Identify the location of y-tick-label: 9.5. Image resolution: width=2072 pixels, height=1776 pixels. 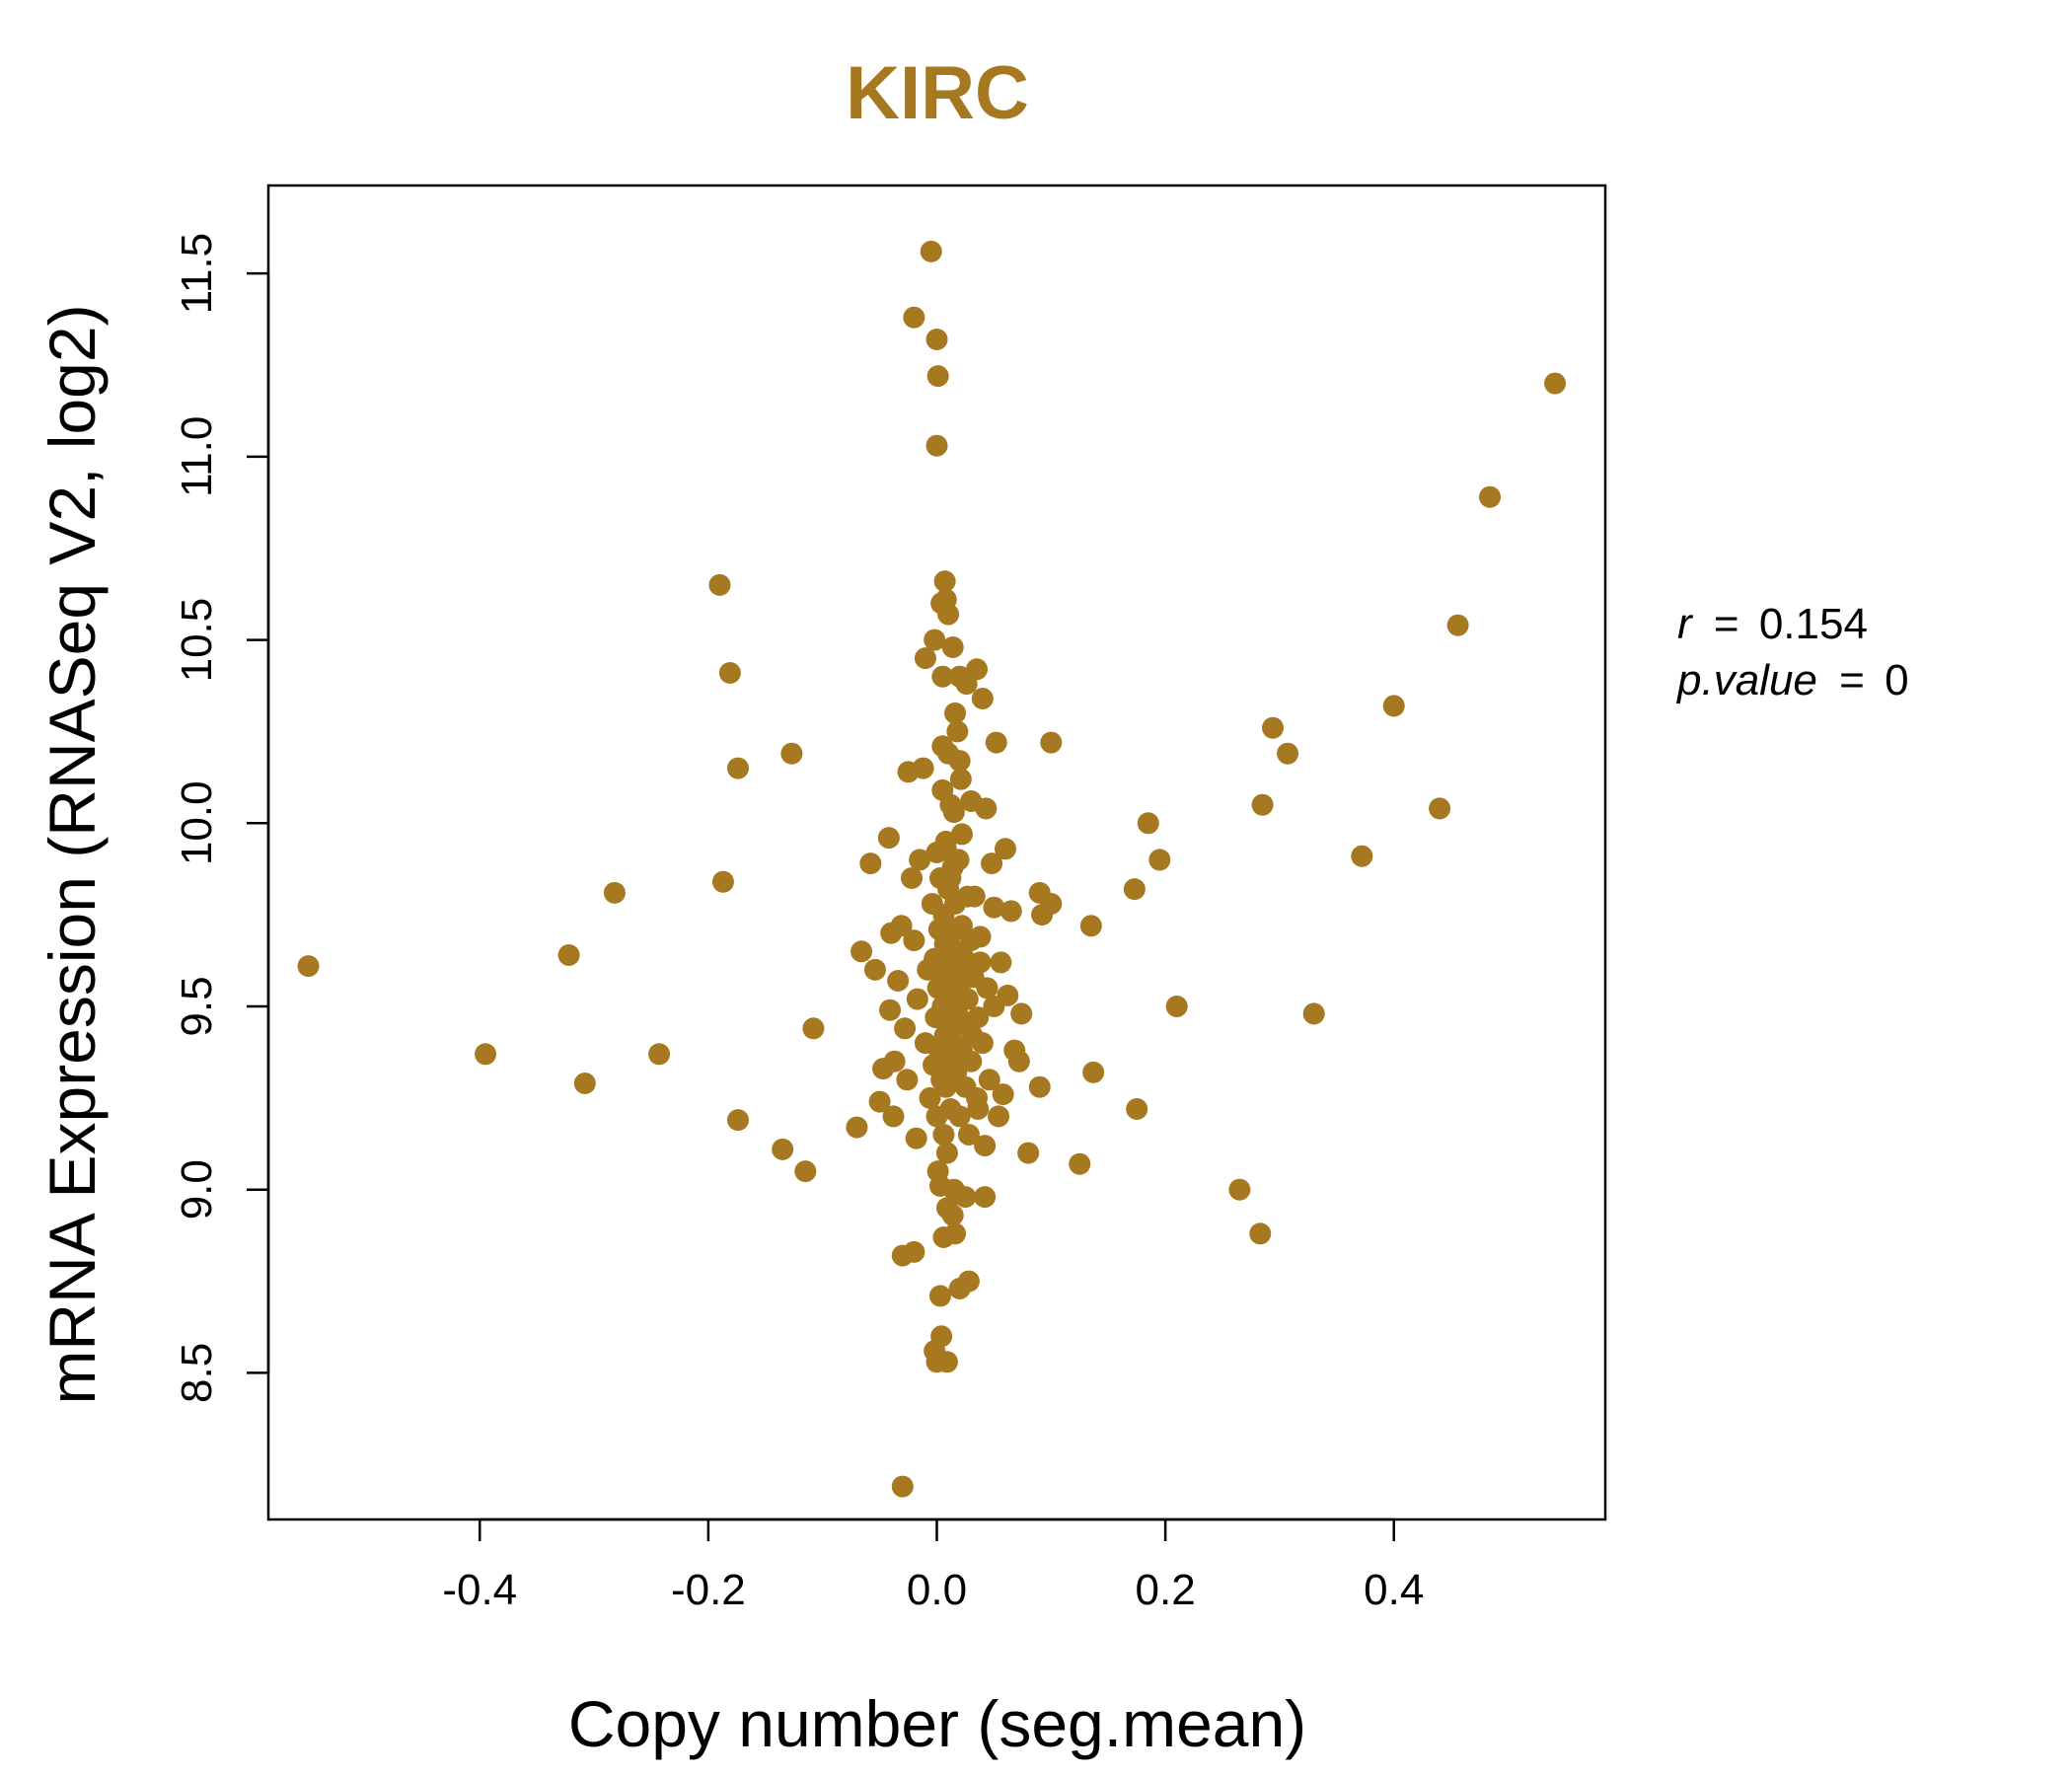
(197, 1006).